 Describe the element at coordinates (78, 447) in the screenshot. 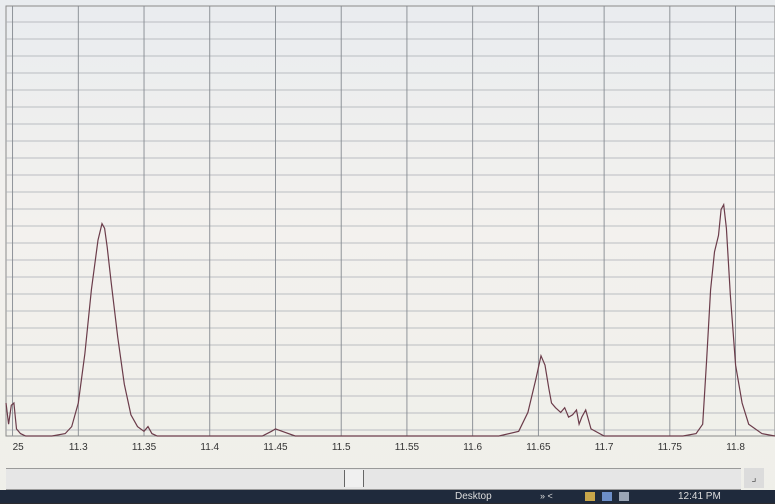

I see `x-tick-label: 11.3` at that location.